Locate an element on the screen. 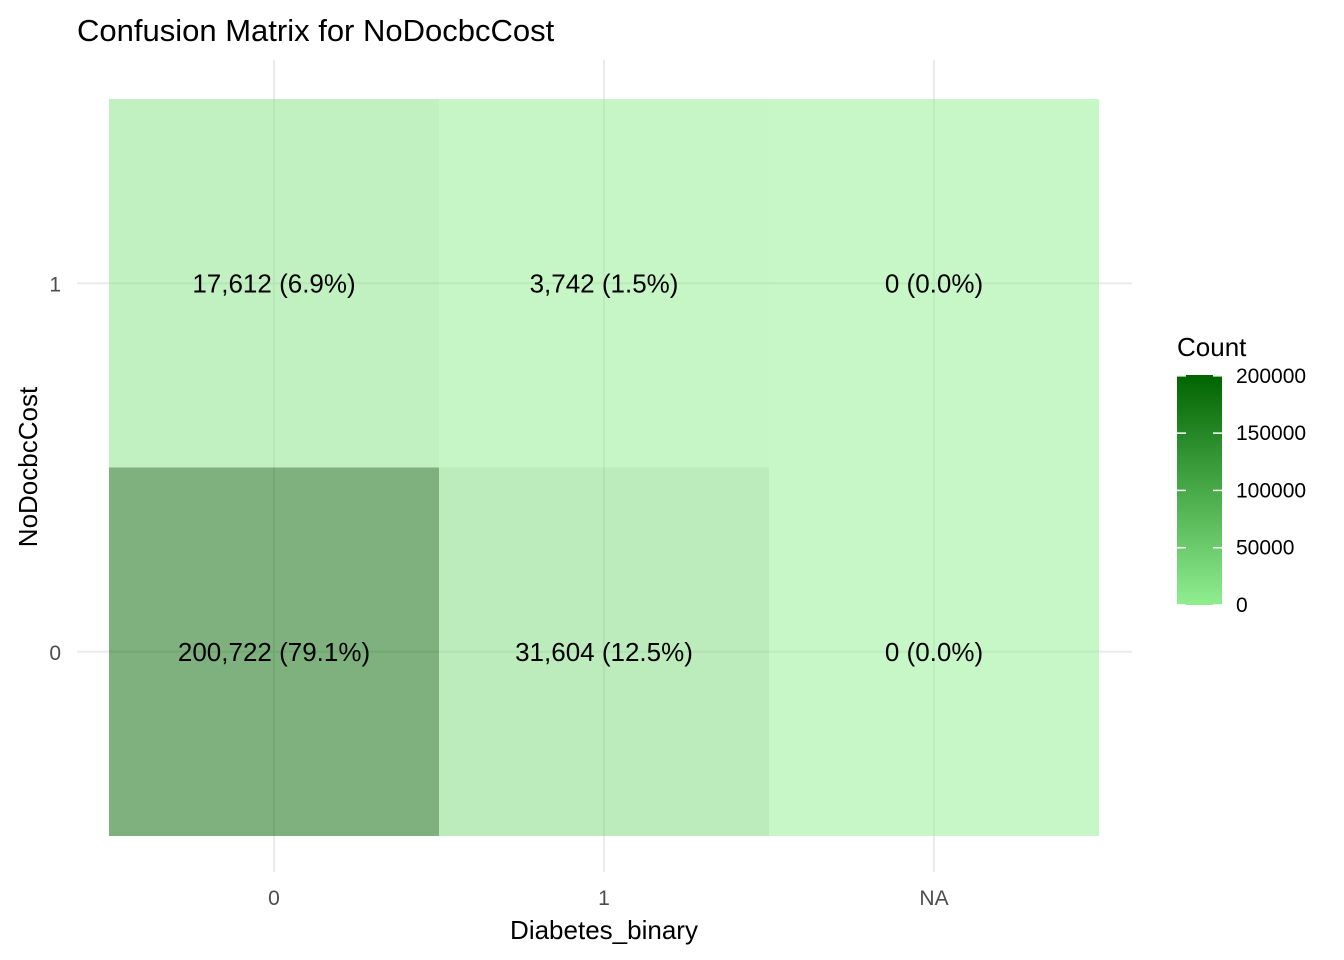 The image size is (1344, 960). heatmap-tile-x0-y1 is located at coordinates (274, 283).